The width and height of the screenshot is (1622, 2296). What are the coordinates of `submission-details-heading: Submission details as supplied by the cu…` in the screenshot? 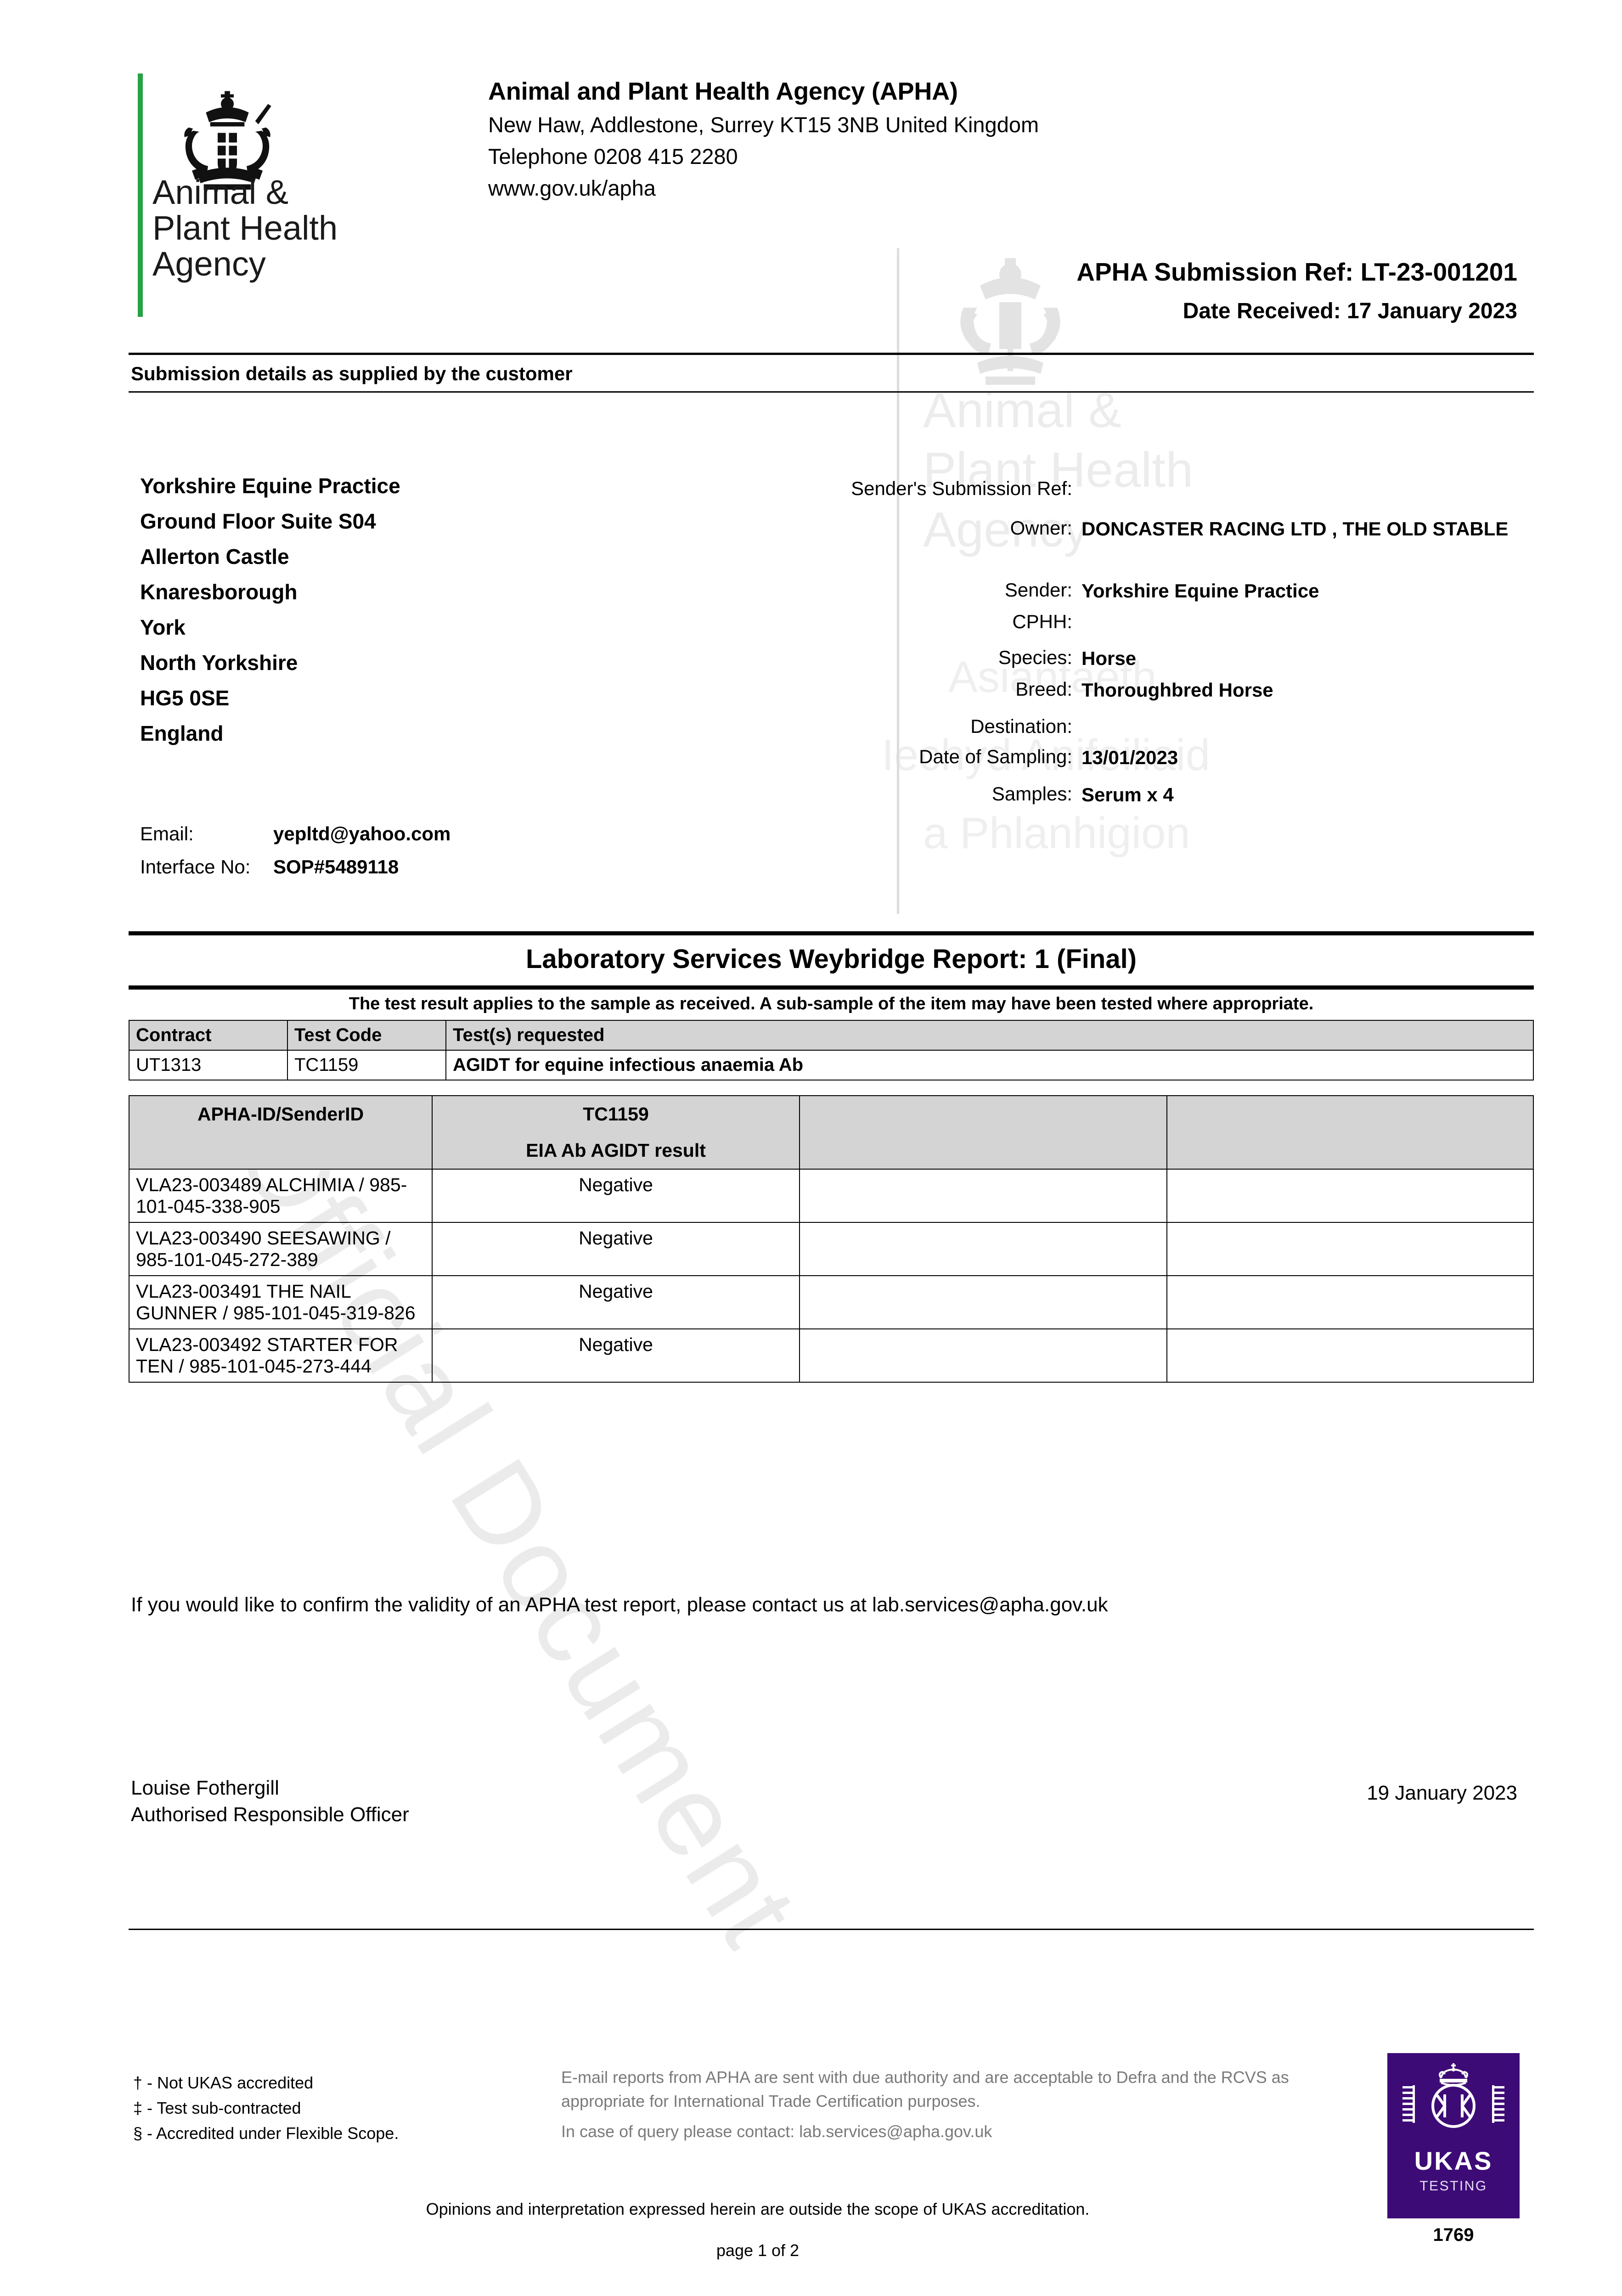 It's located at (352, 374).